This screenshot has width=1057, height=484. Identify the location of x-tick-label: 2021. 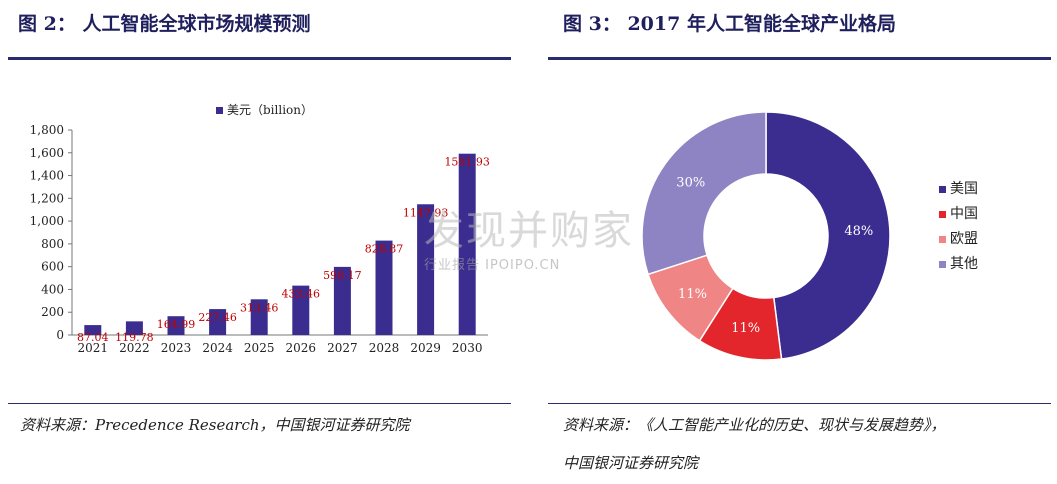
(93, 348).